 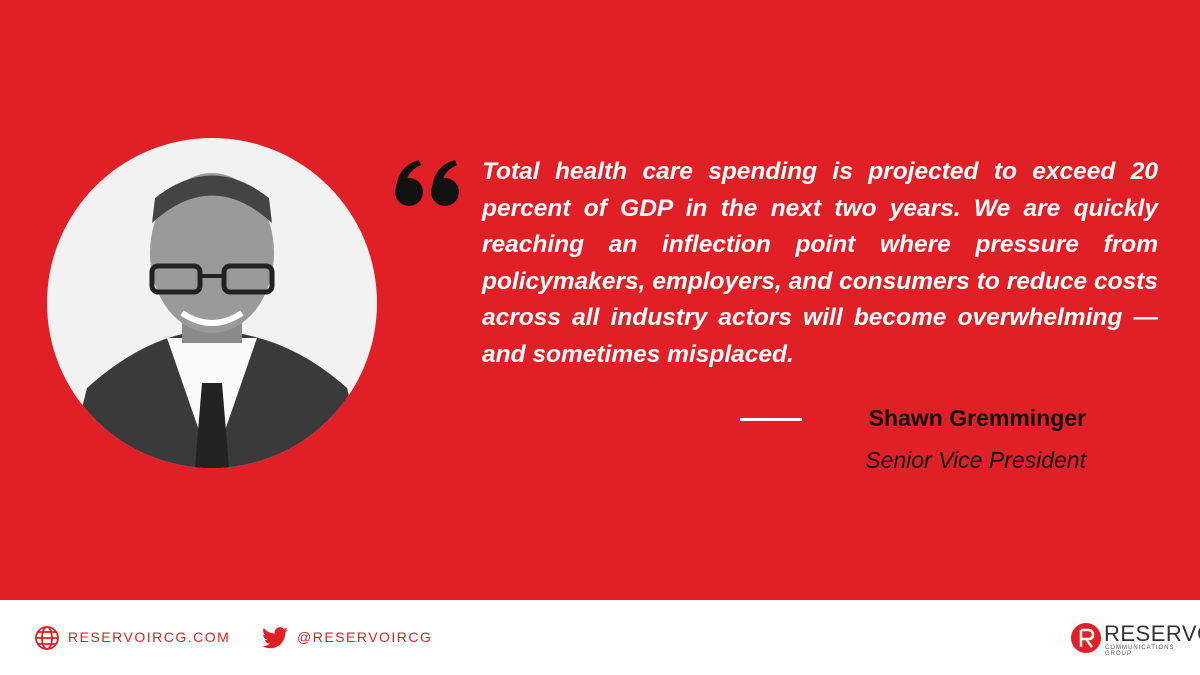 I want to click on logo-name: RESERVOIR, so click(x=1152, y=633).